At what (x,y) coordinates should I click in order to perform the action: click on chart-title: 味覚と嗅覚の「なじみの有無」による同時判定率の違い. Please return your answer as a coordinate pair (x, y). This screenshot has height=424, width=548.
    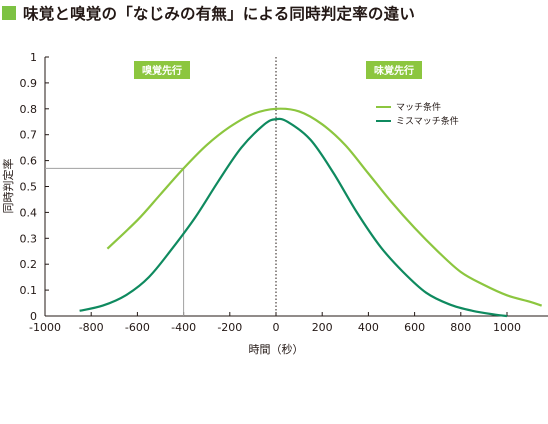
    Looking at the image, I should click on (219, 14).